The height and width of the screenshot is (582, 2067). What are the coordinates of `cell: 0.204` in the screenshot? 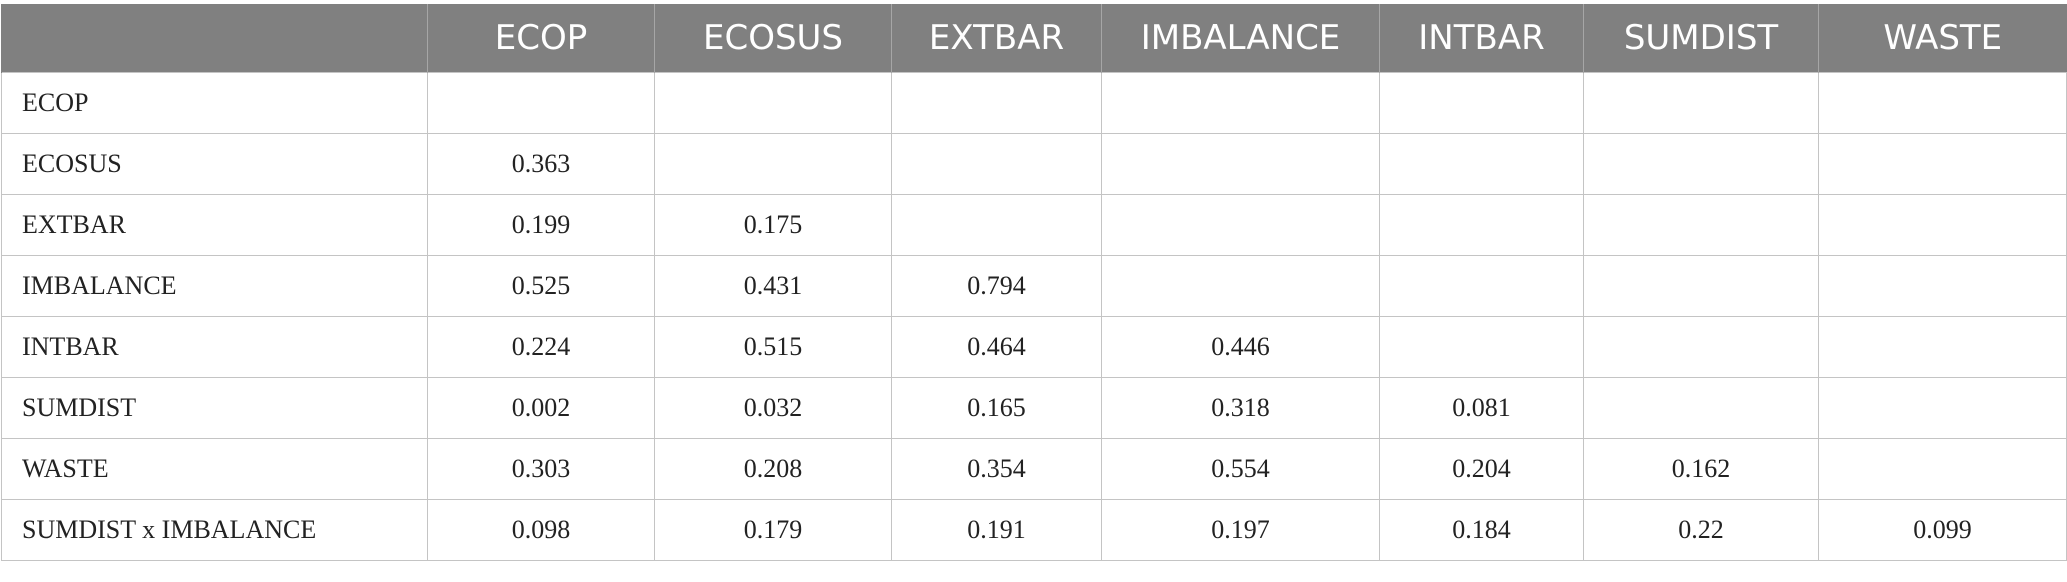 It's located at (1481, 469).